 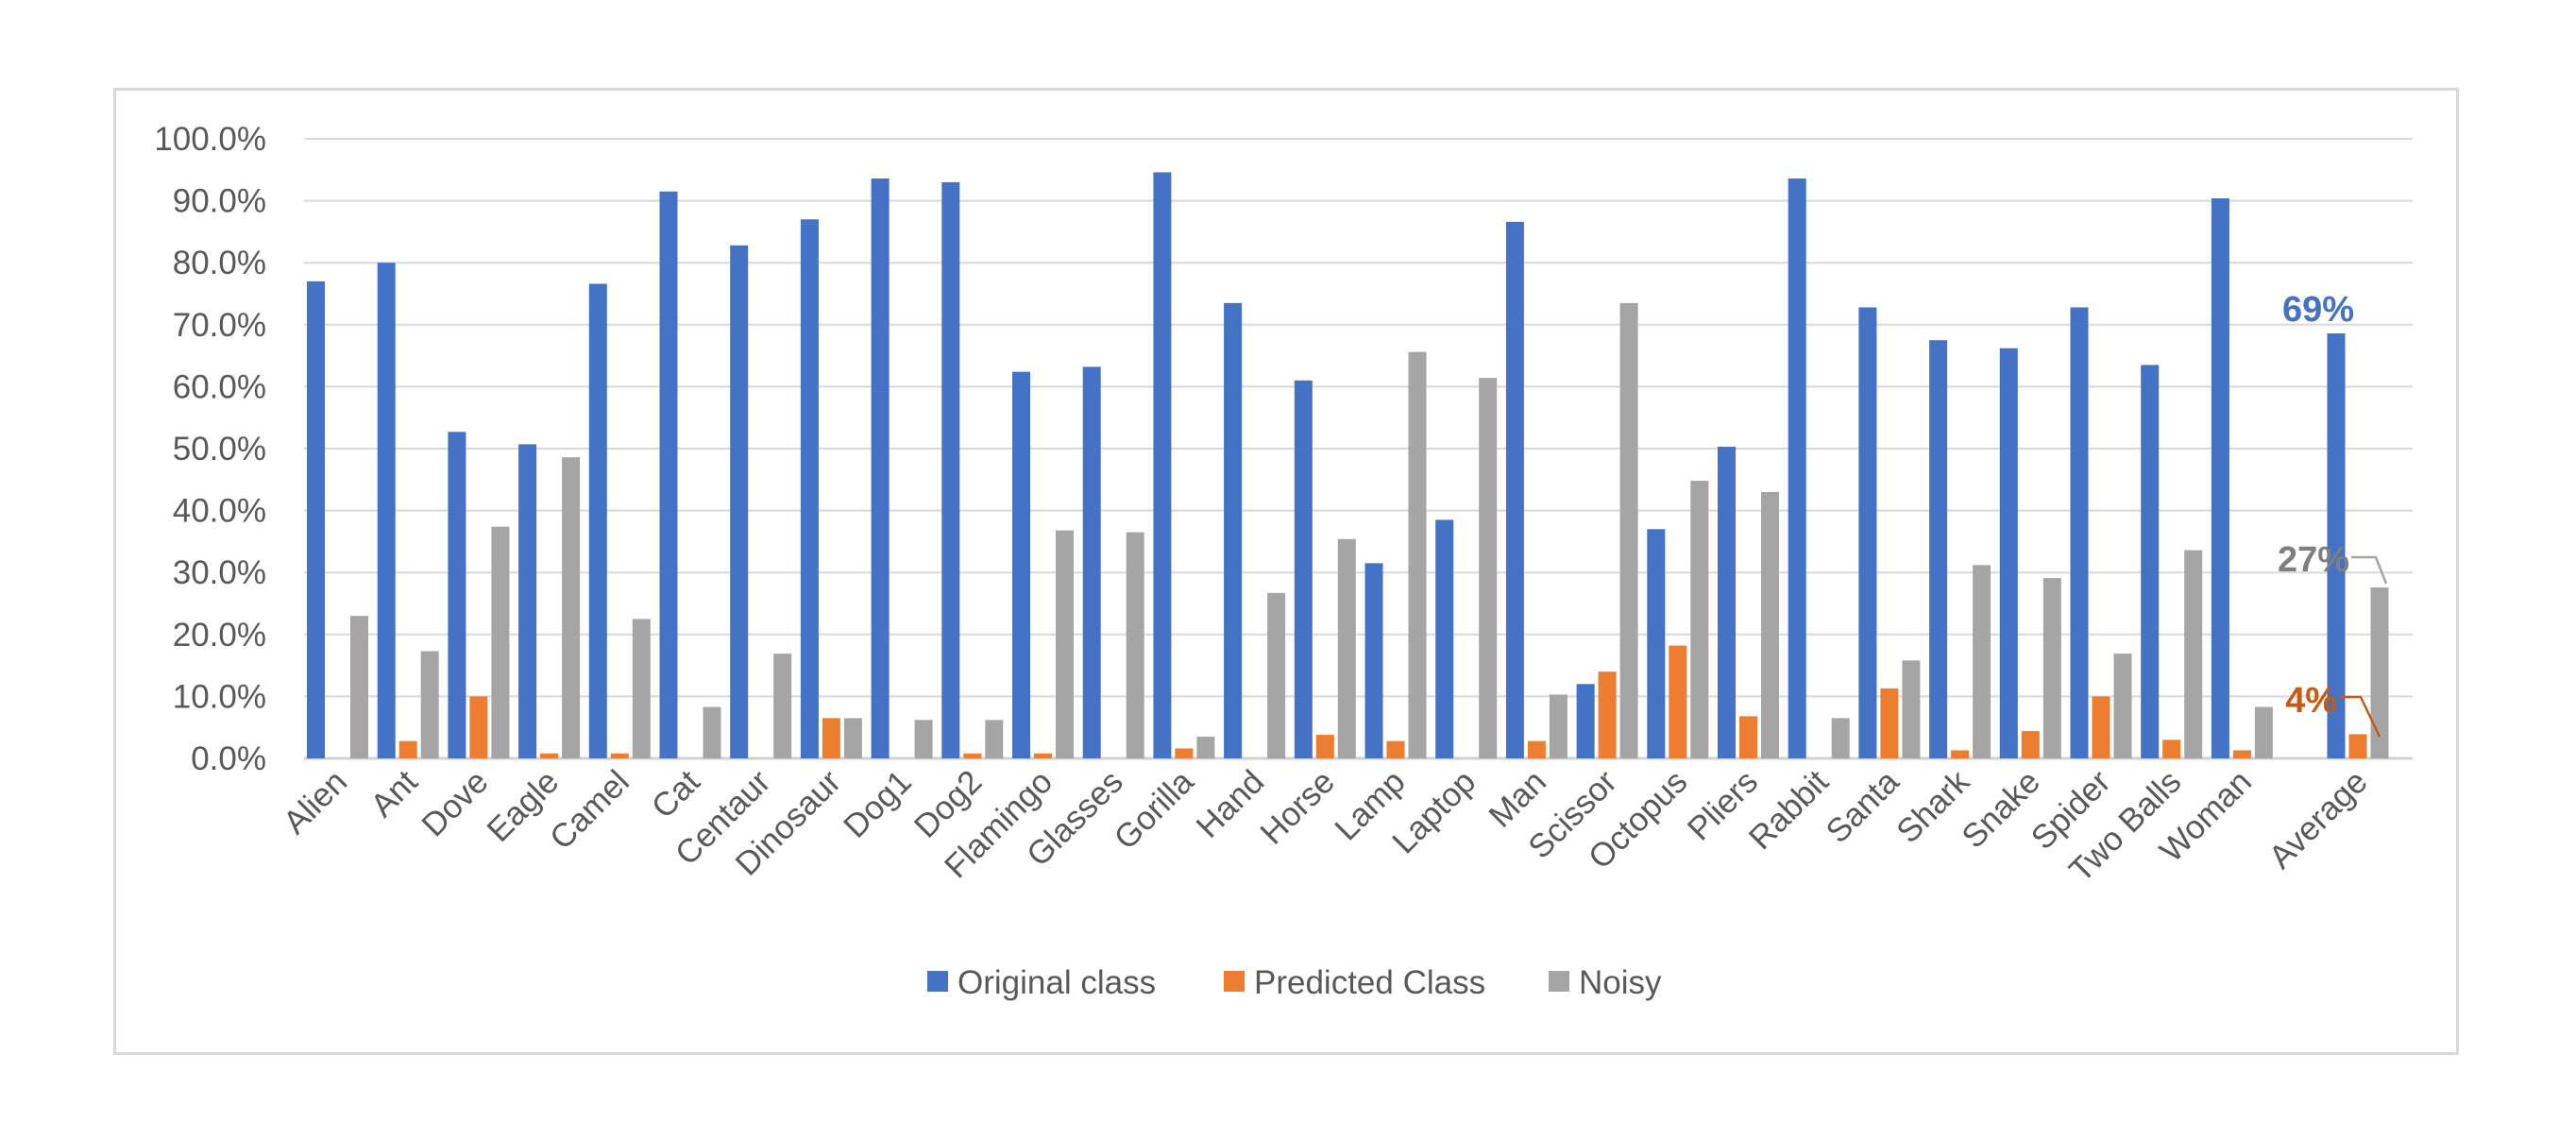 What do you see at coordinates (219, 201) in the screenshot?
I see `y-tick-label: 90.0%` at bounding box center [219, 201].